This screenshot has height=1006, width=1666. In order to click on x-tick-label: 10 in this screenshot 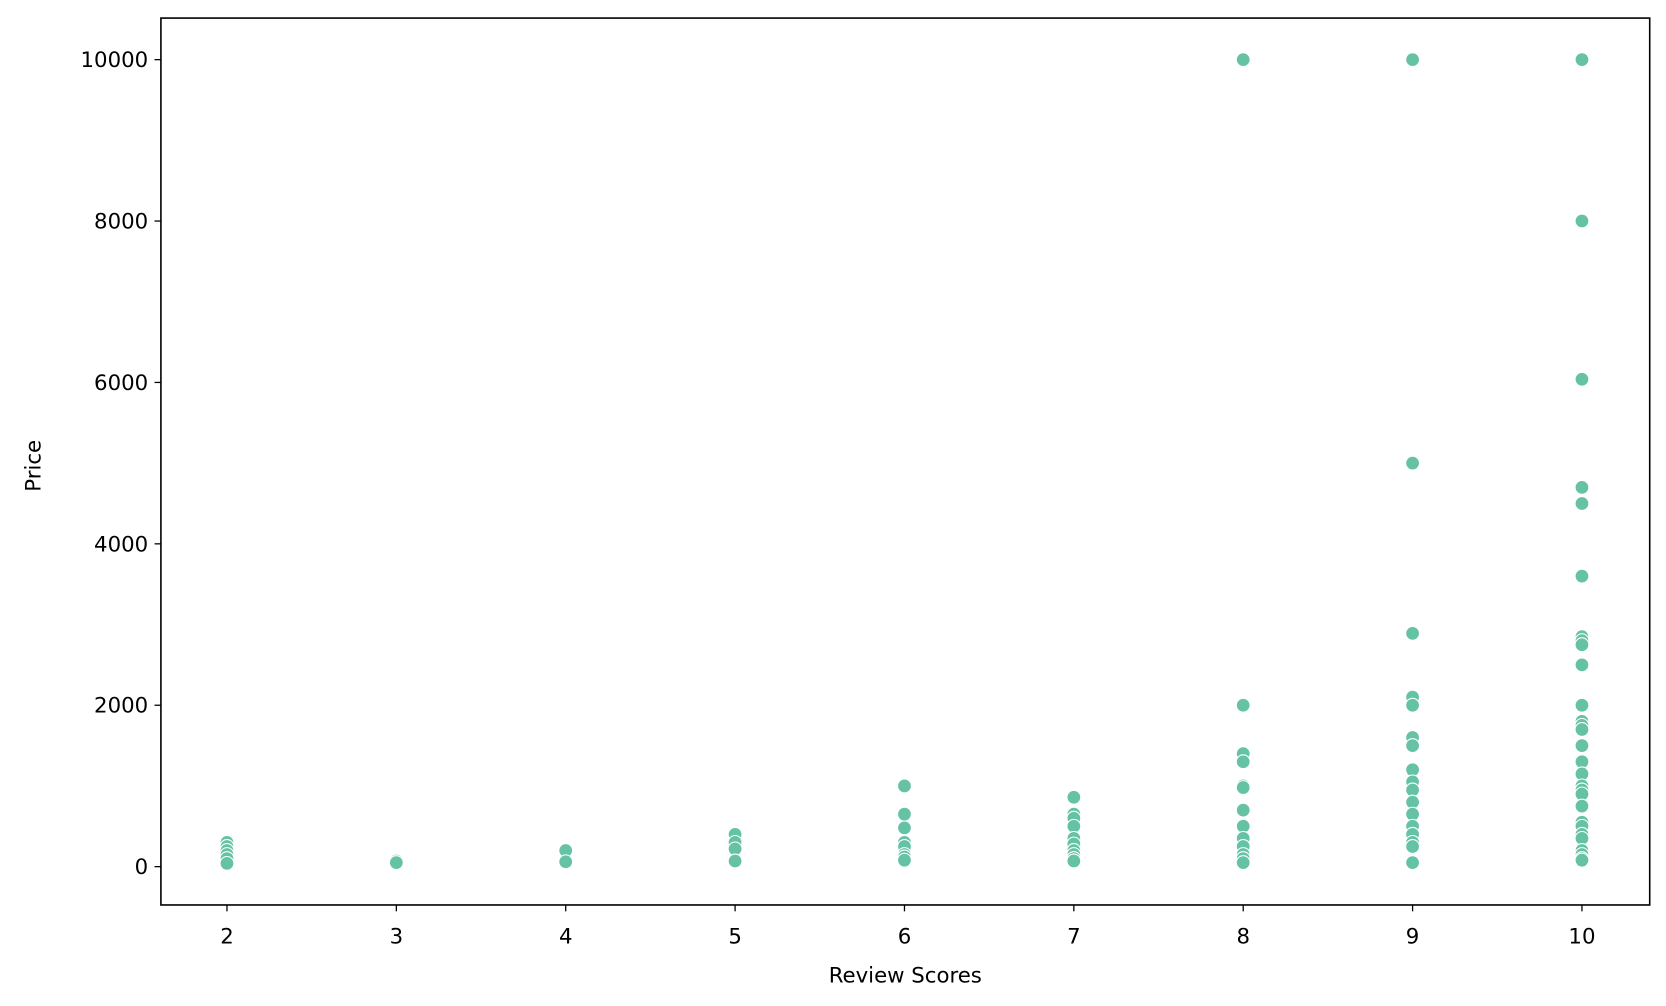, I will do `click(1581, 936)`.